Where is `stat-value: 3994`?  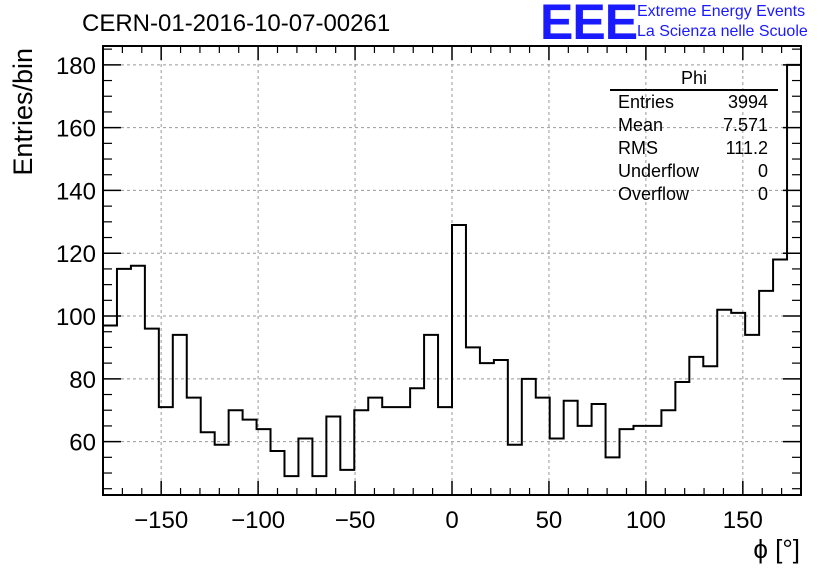
stat-value: 3994 is located at coordinates (747, 102).